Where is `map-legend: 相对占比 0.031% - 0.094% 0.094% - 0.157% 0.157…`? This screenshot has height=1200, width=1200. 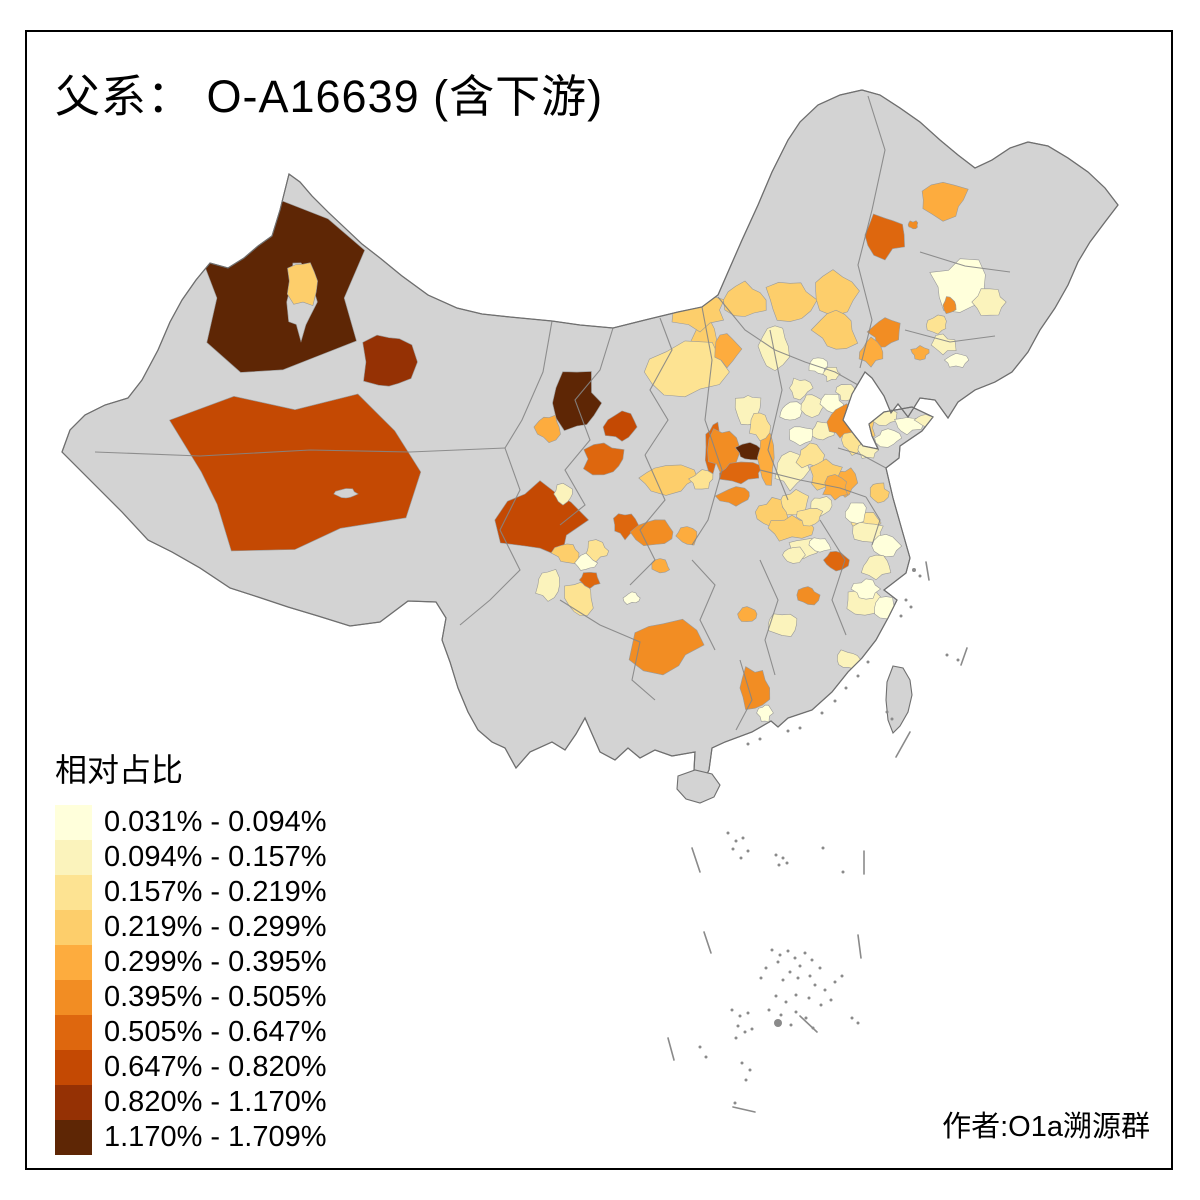 map-legend: 相对占比 0.031% - 0.094% 0.094% - 0.157% 0.157… is located at coordinates (190, 950).